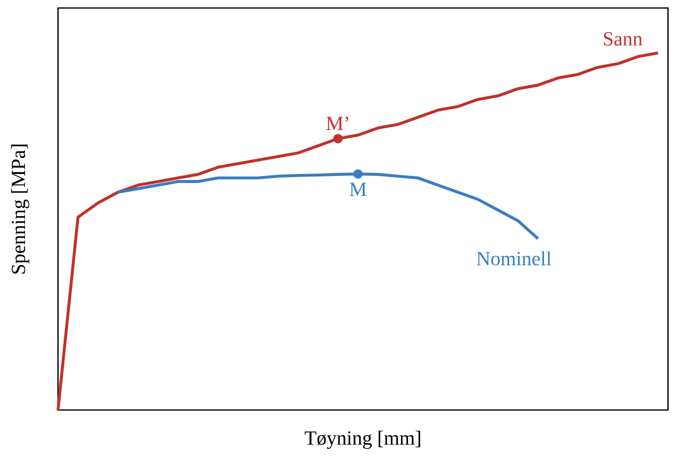 The height and width of the screenshot is (462, 675). Describe the element at coordinates (362, 439) in the screenshot. I see `x-axis-title: Tøyning [mm]` at that location.